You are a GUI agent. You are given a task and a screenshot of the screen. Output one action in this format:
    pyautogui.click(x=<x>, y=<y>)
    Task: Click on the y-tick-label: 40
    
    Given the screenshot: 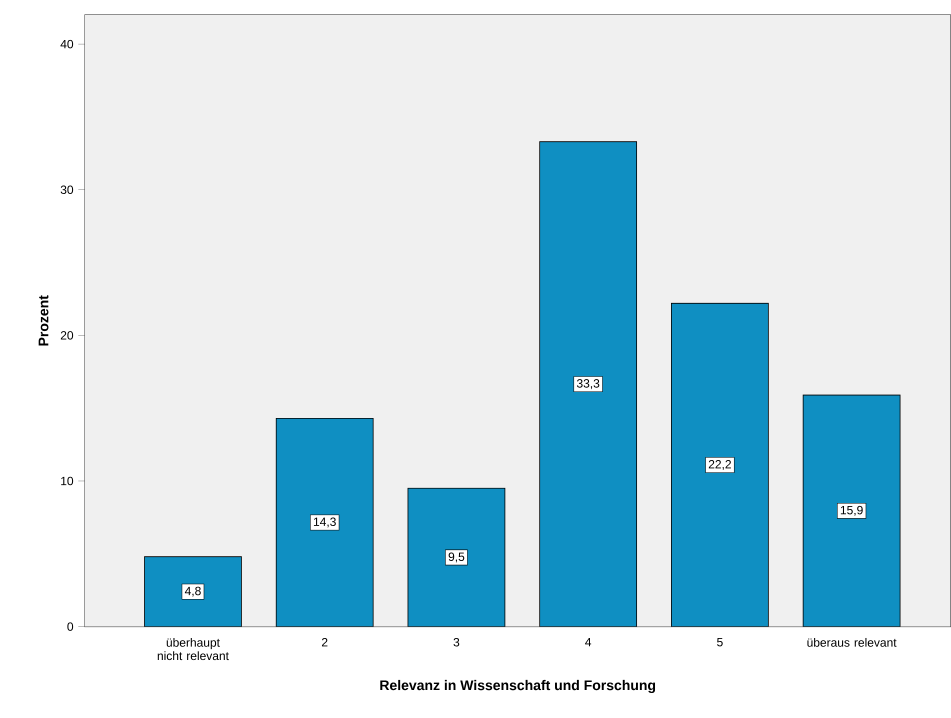 What is the action you would take?
    pyautogui.click(x=67, y=44)
    